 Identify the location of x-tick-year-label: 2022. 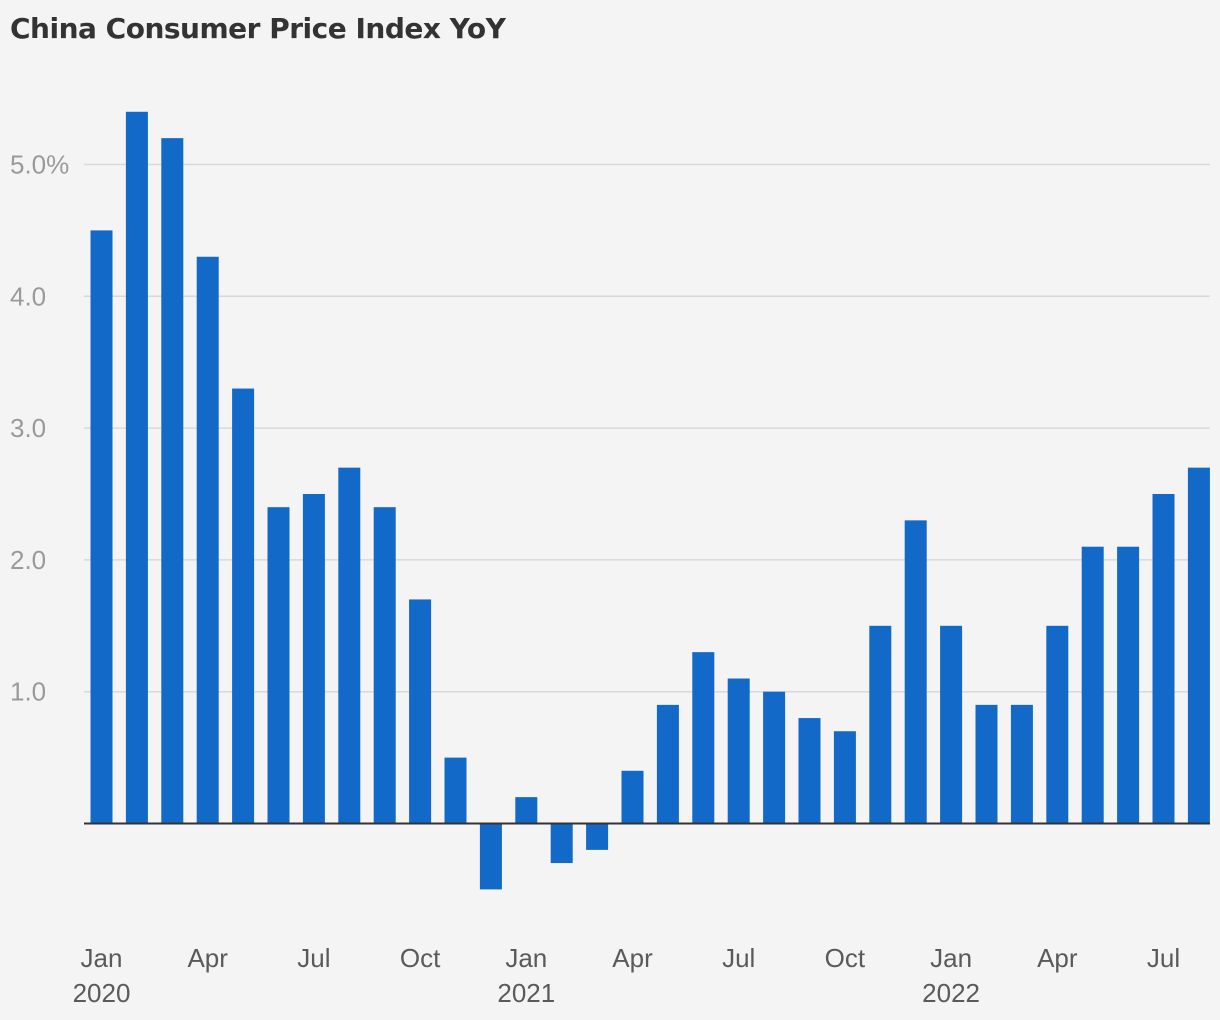
(951, 993).